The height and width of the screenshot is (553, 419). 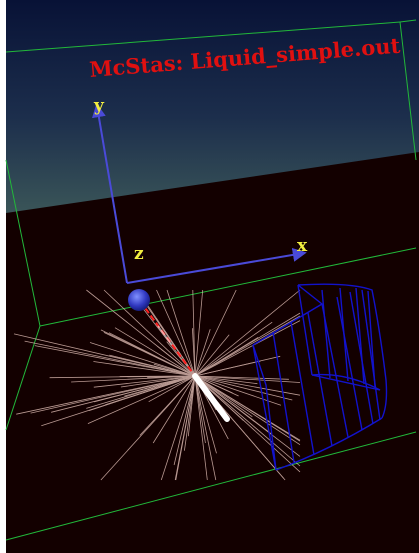 What do you see at coordinates (139, 300) in the screenshot?
I see `sphere-icon` at bounding box center [139, 300].